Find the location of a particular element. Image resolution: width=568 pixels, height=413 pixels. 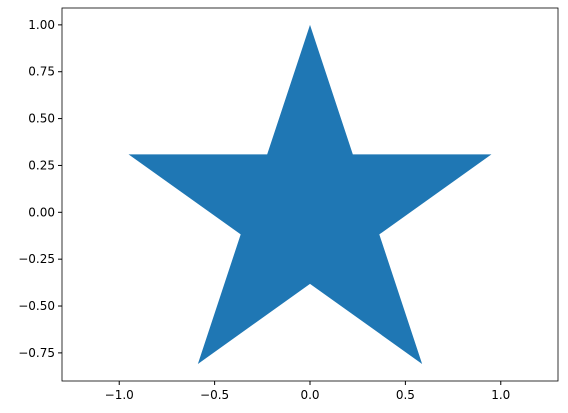

y-tick-label: 0.75 is located at coordinates (41, 72).